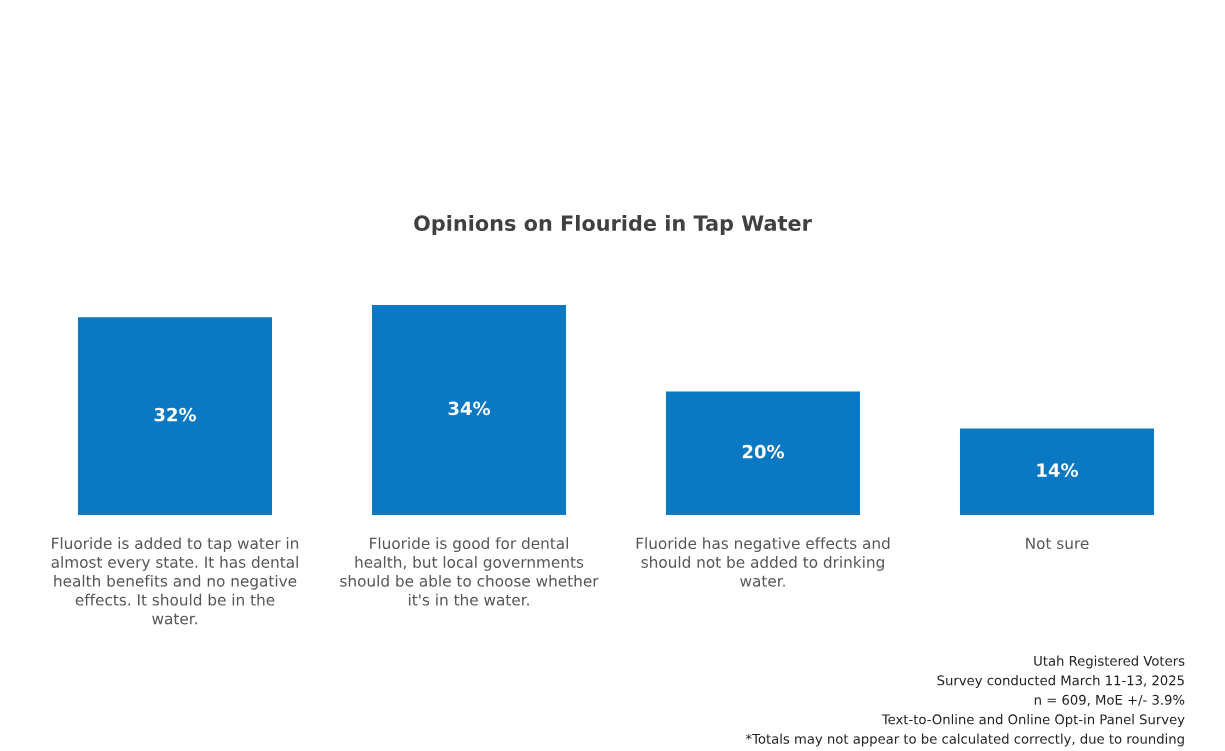  What do you see at coordinates (1109, 662) in the screenshot?
I see `text: Utah Registered Voters` at bounding box center [1109, 662].